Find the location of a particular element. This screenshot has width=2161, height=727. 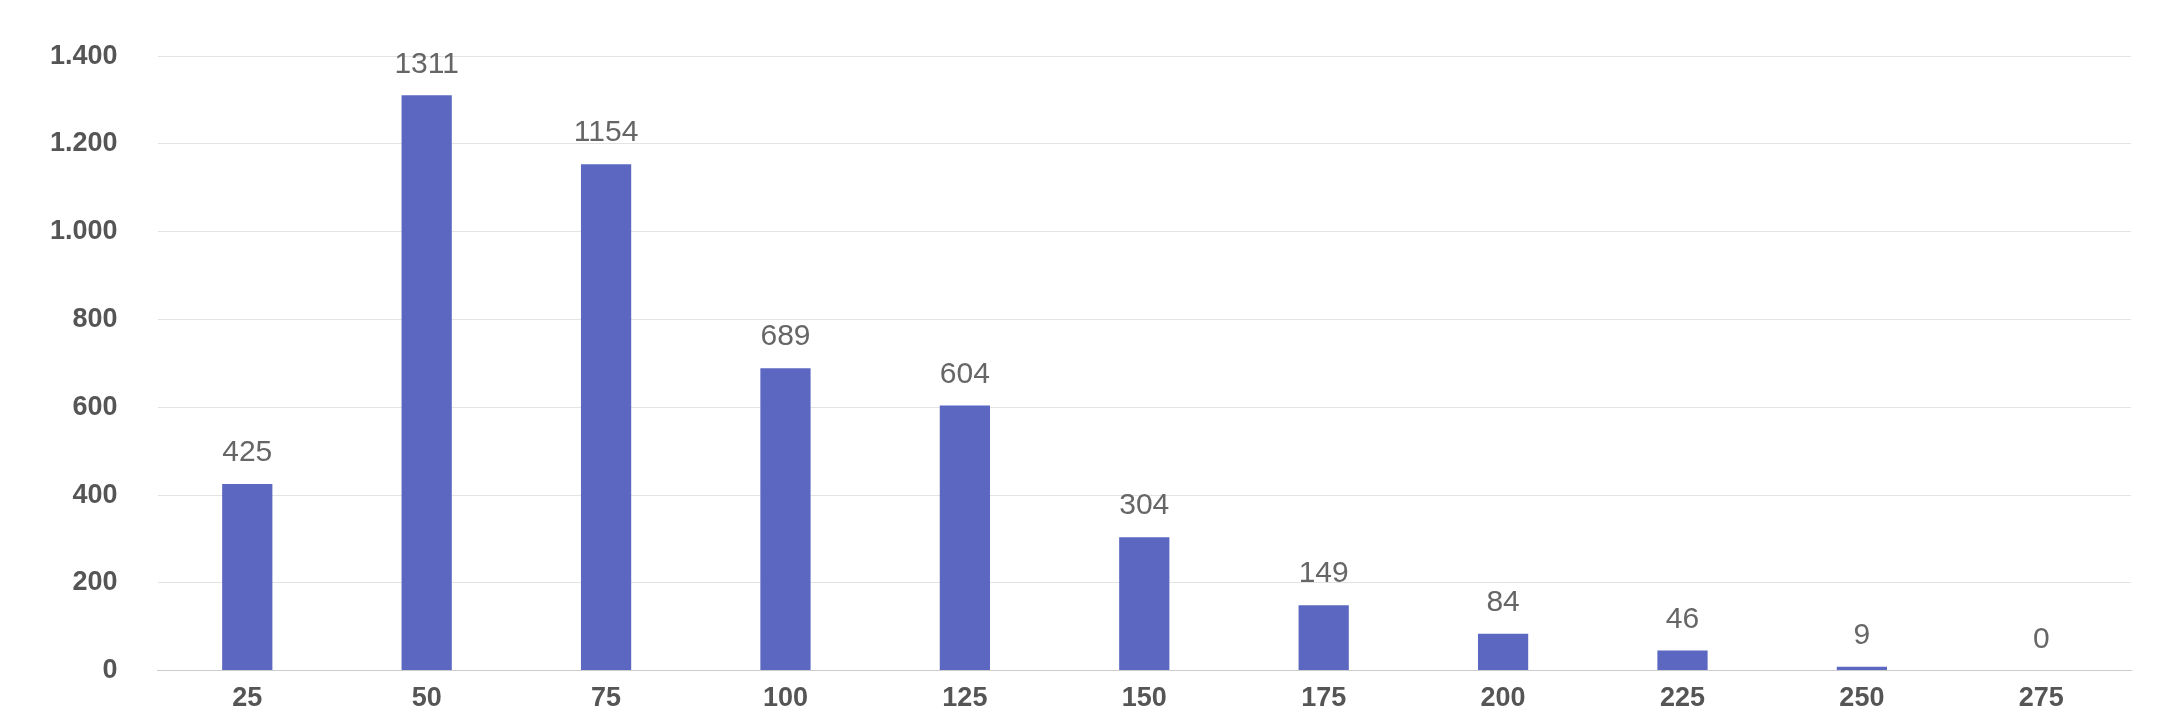

y-tick-label: 1.200 is located at coordinates (83, 142).